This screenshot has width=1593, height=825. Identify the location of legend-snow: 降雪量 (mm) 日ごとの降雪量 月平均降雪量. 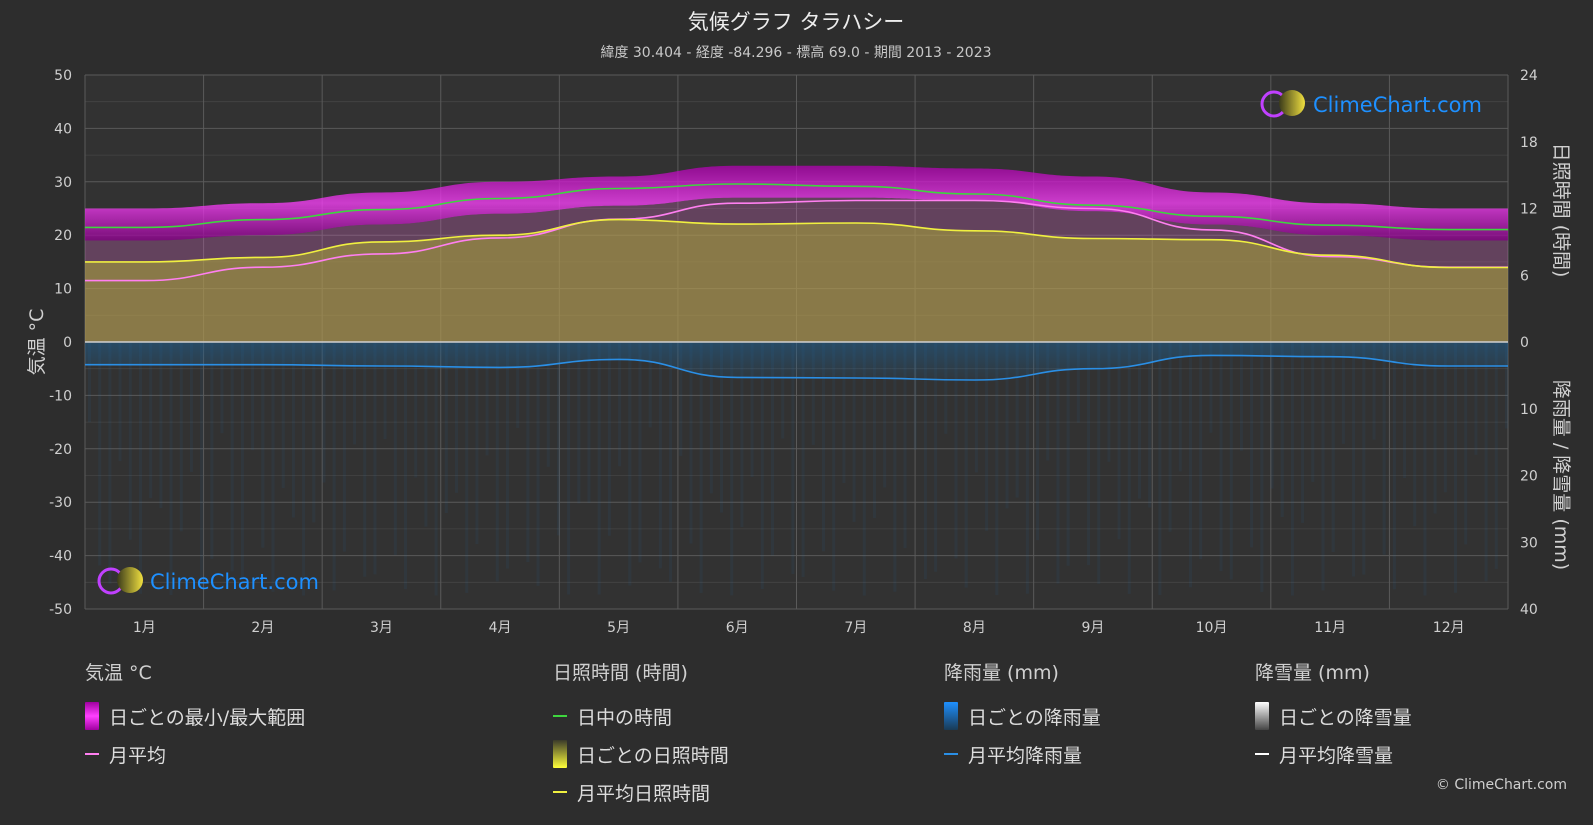
(1333, 715).